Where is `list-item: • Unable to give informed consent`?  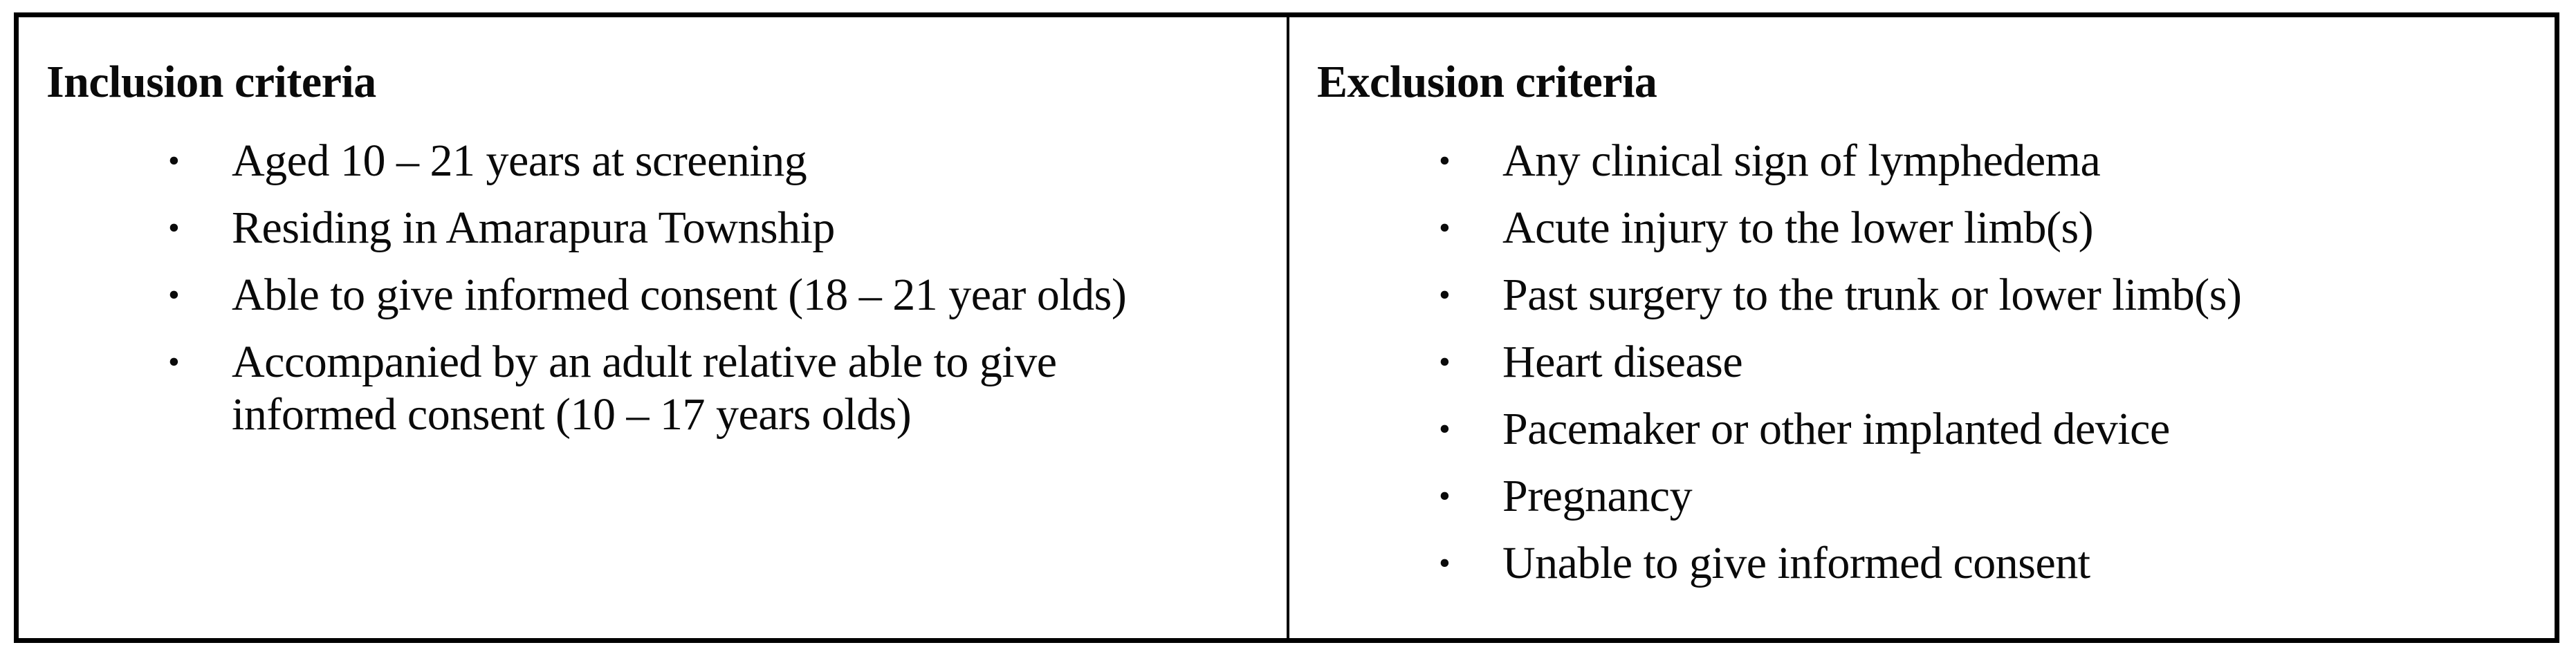 list-item: • Unable to give informed consent is located at coordinates (1965, 563).